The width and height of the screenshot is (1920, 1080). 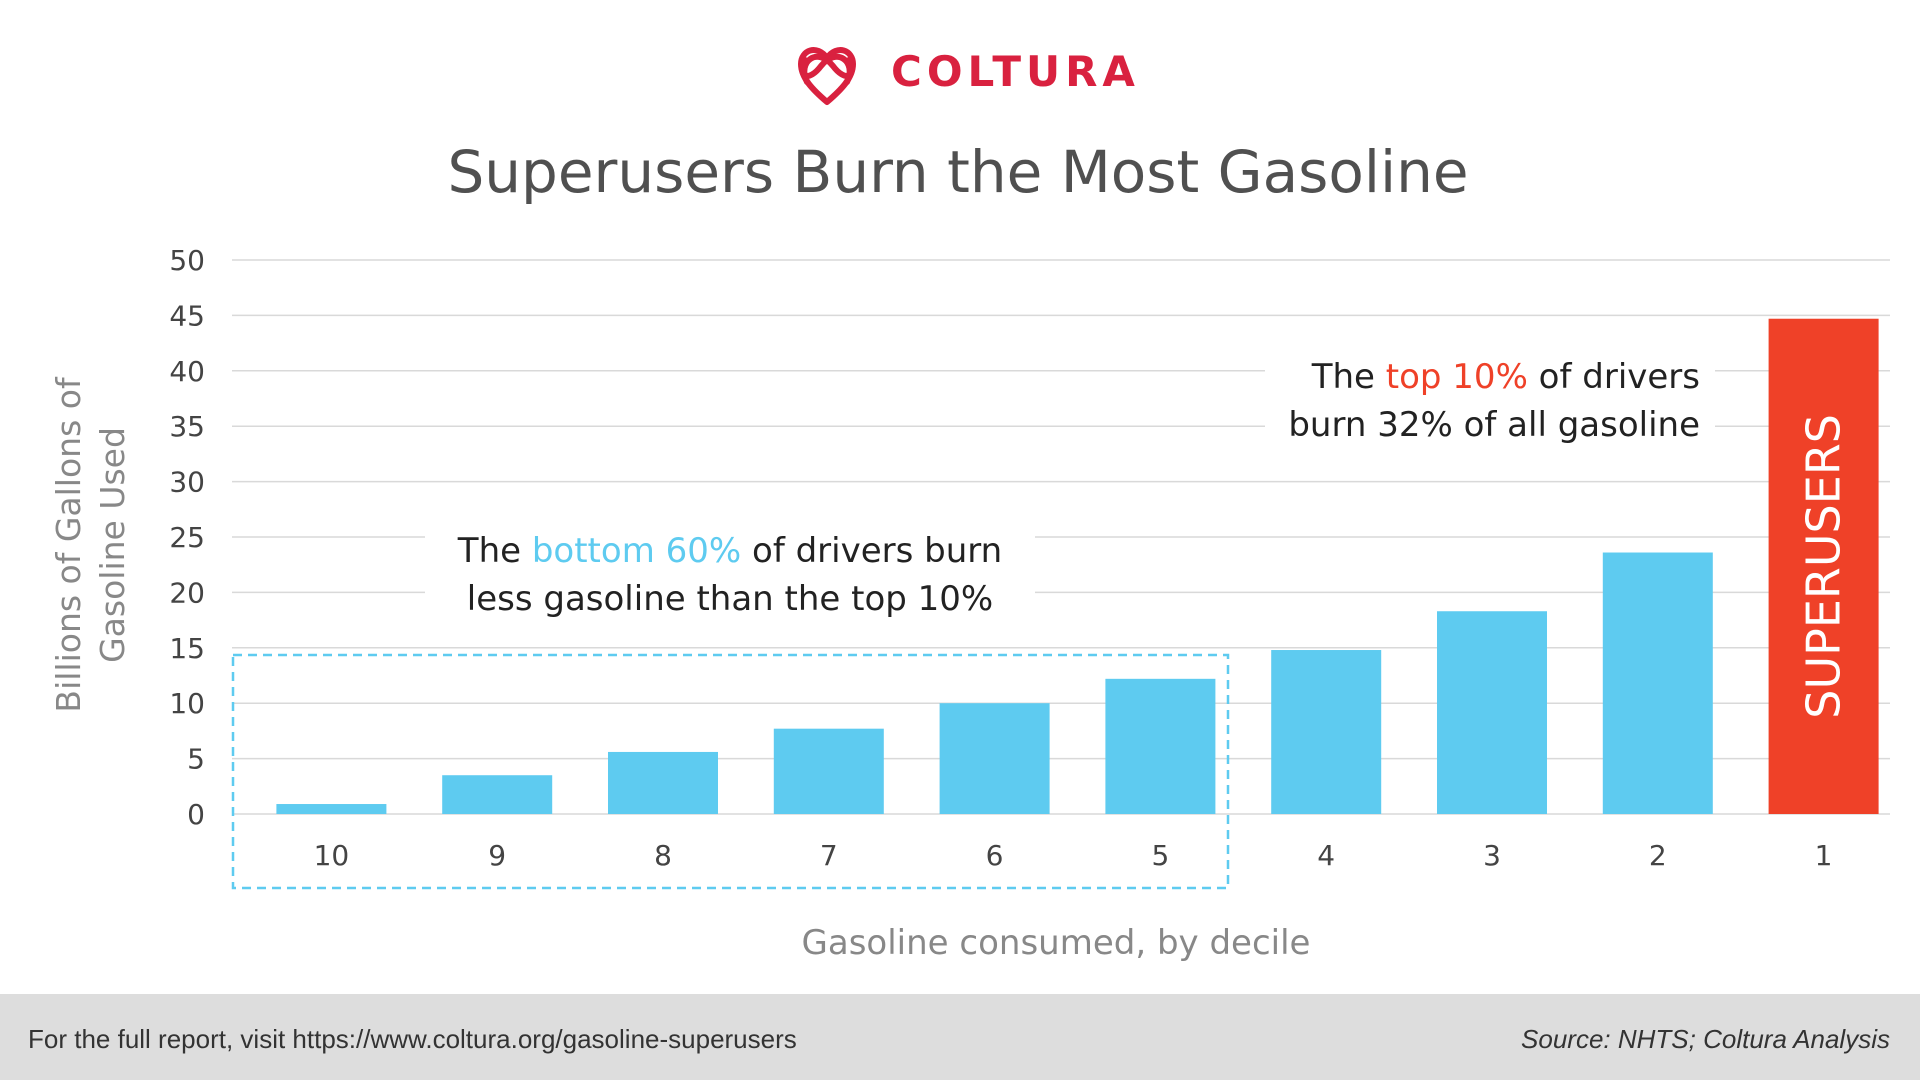 I want to click on annotation-bottom-backdrop, so click(x=730, y=570).